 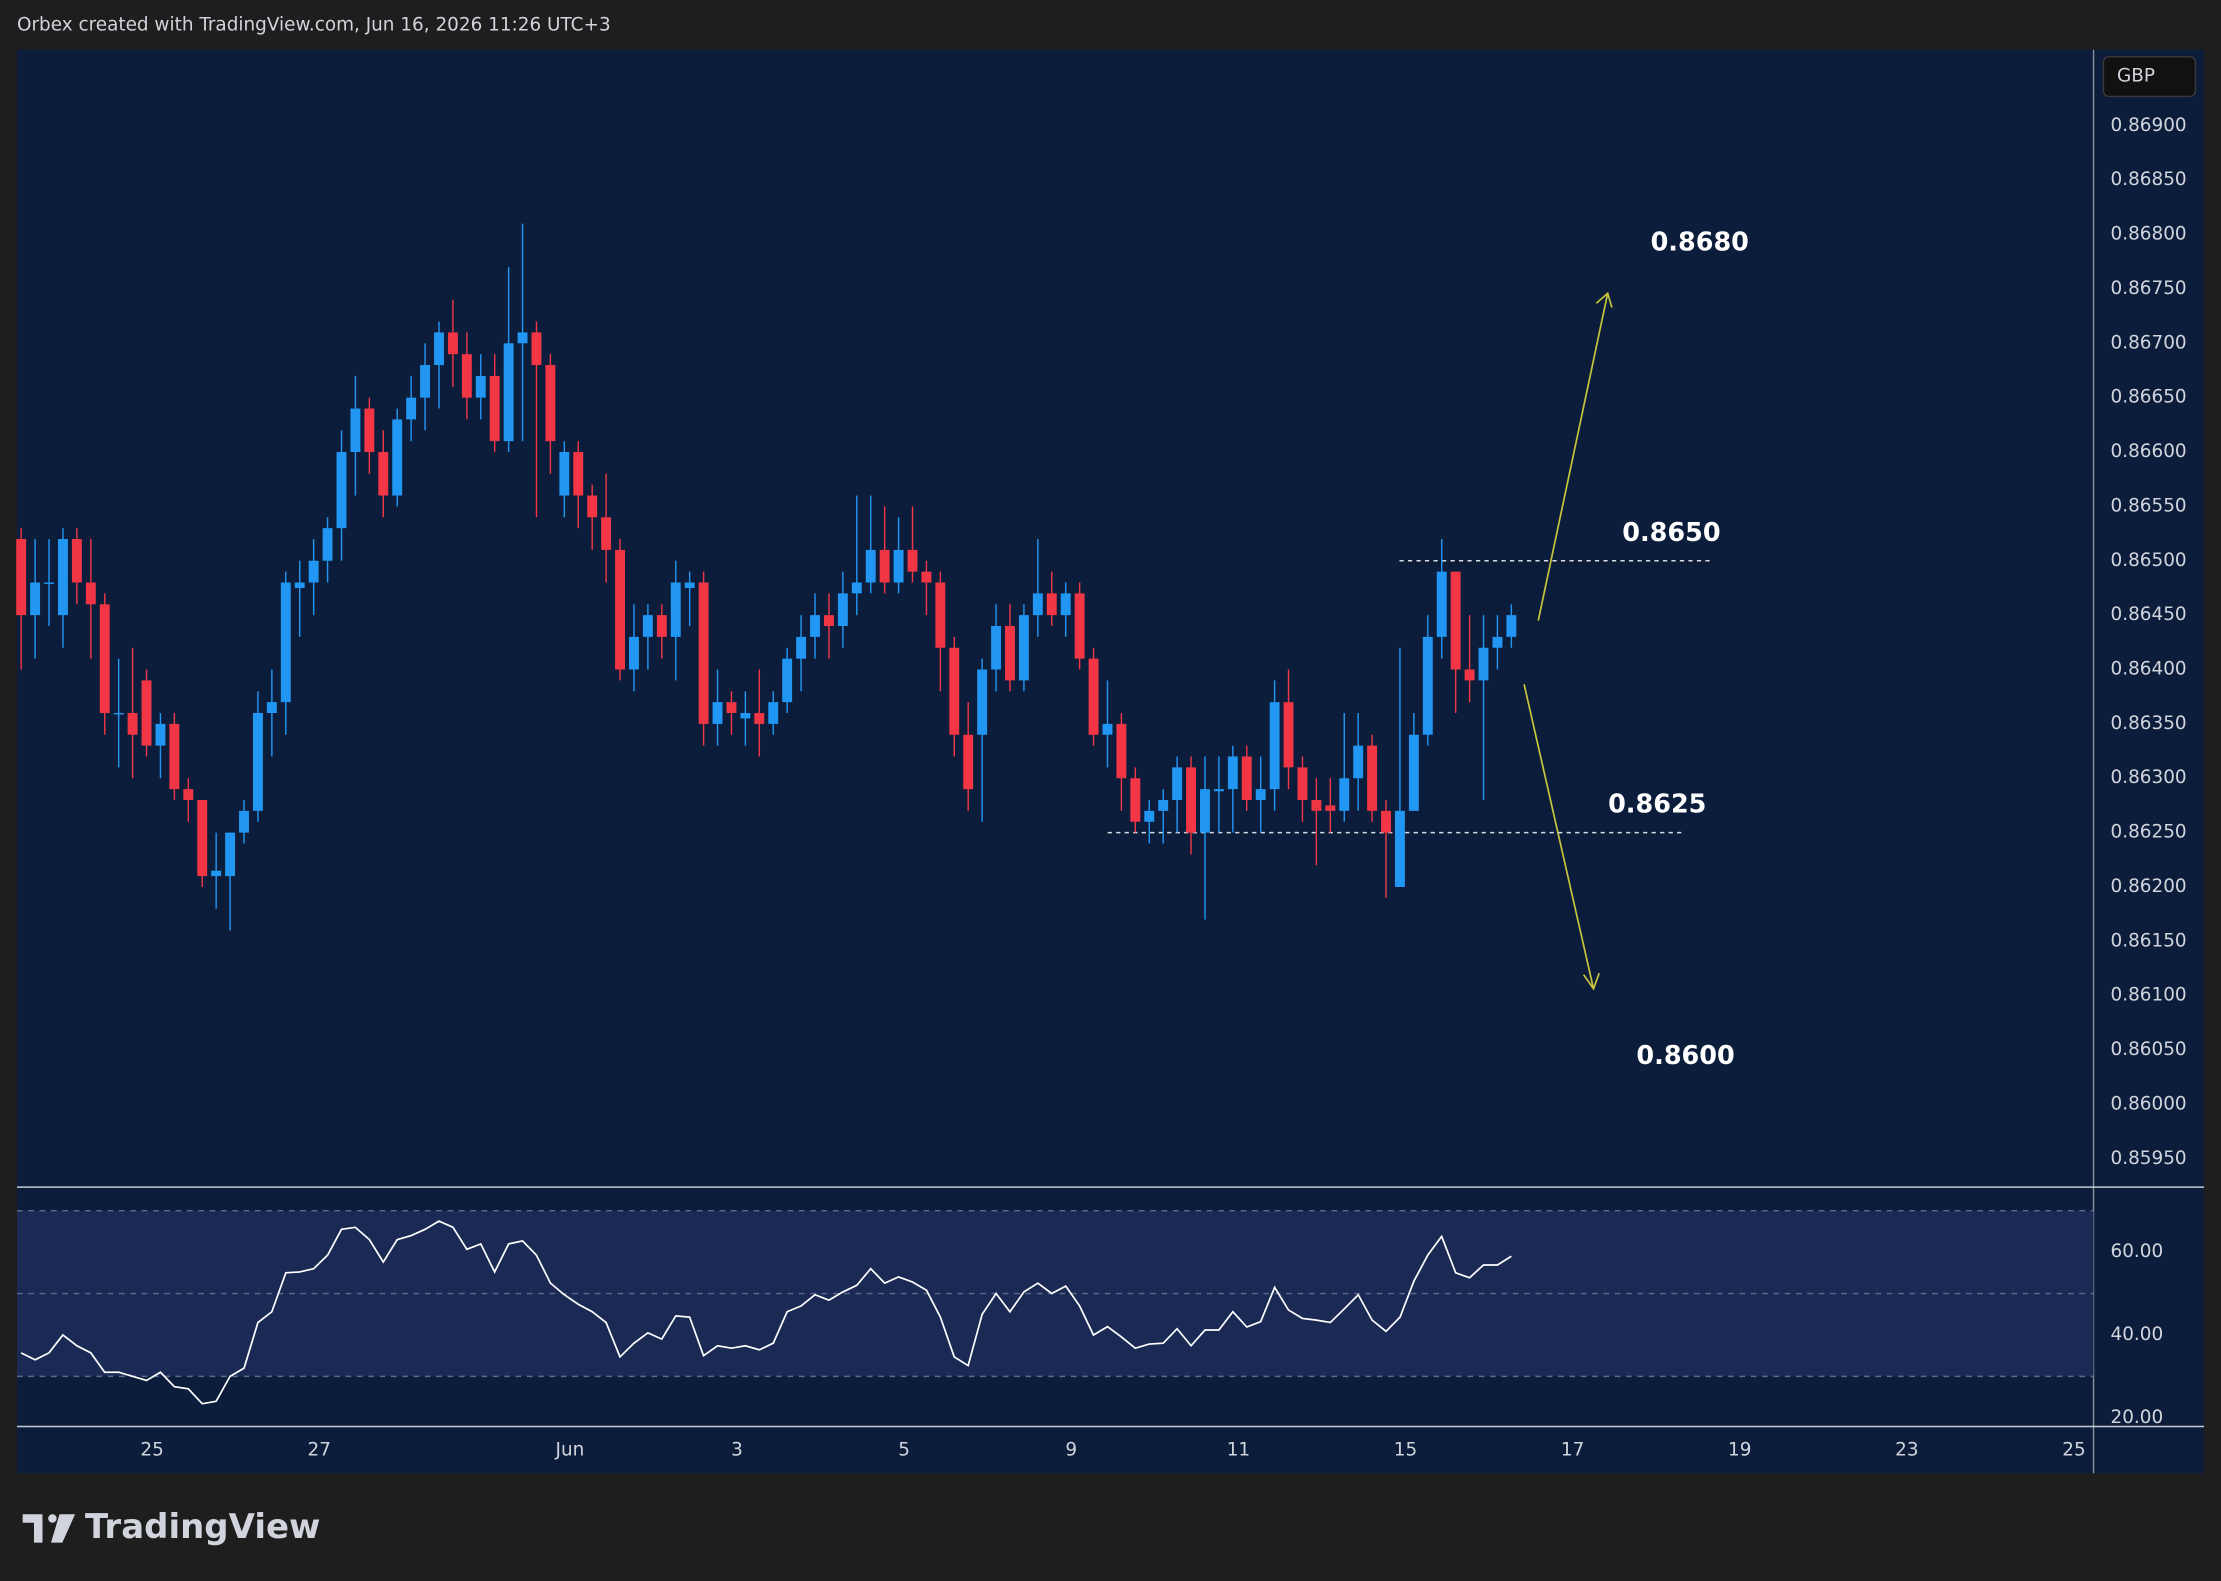 I want to click on currency-label: GBP, so click(x=2136, y=76).